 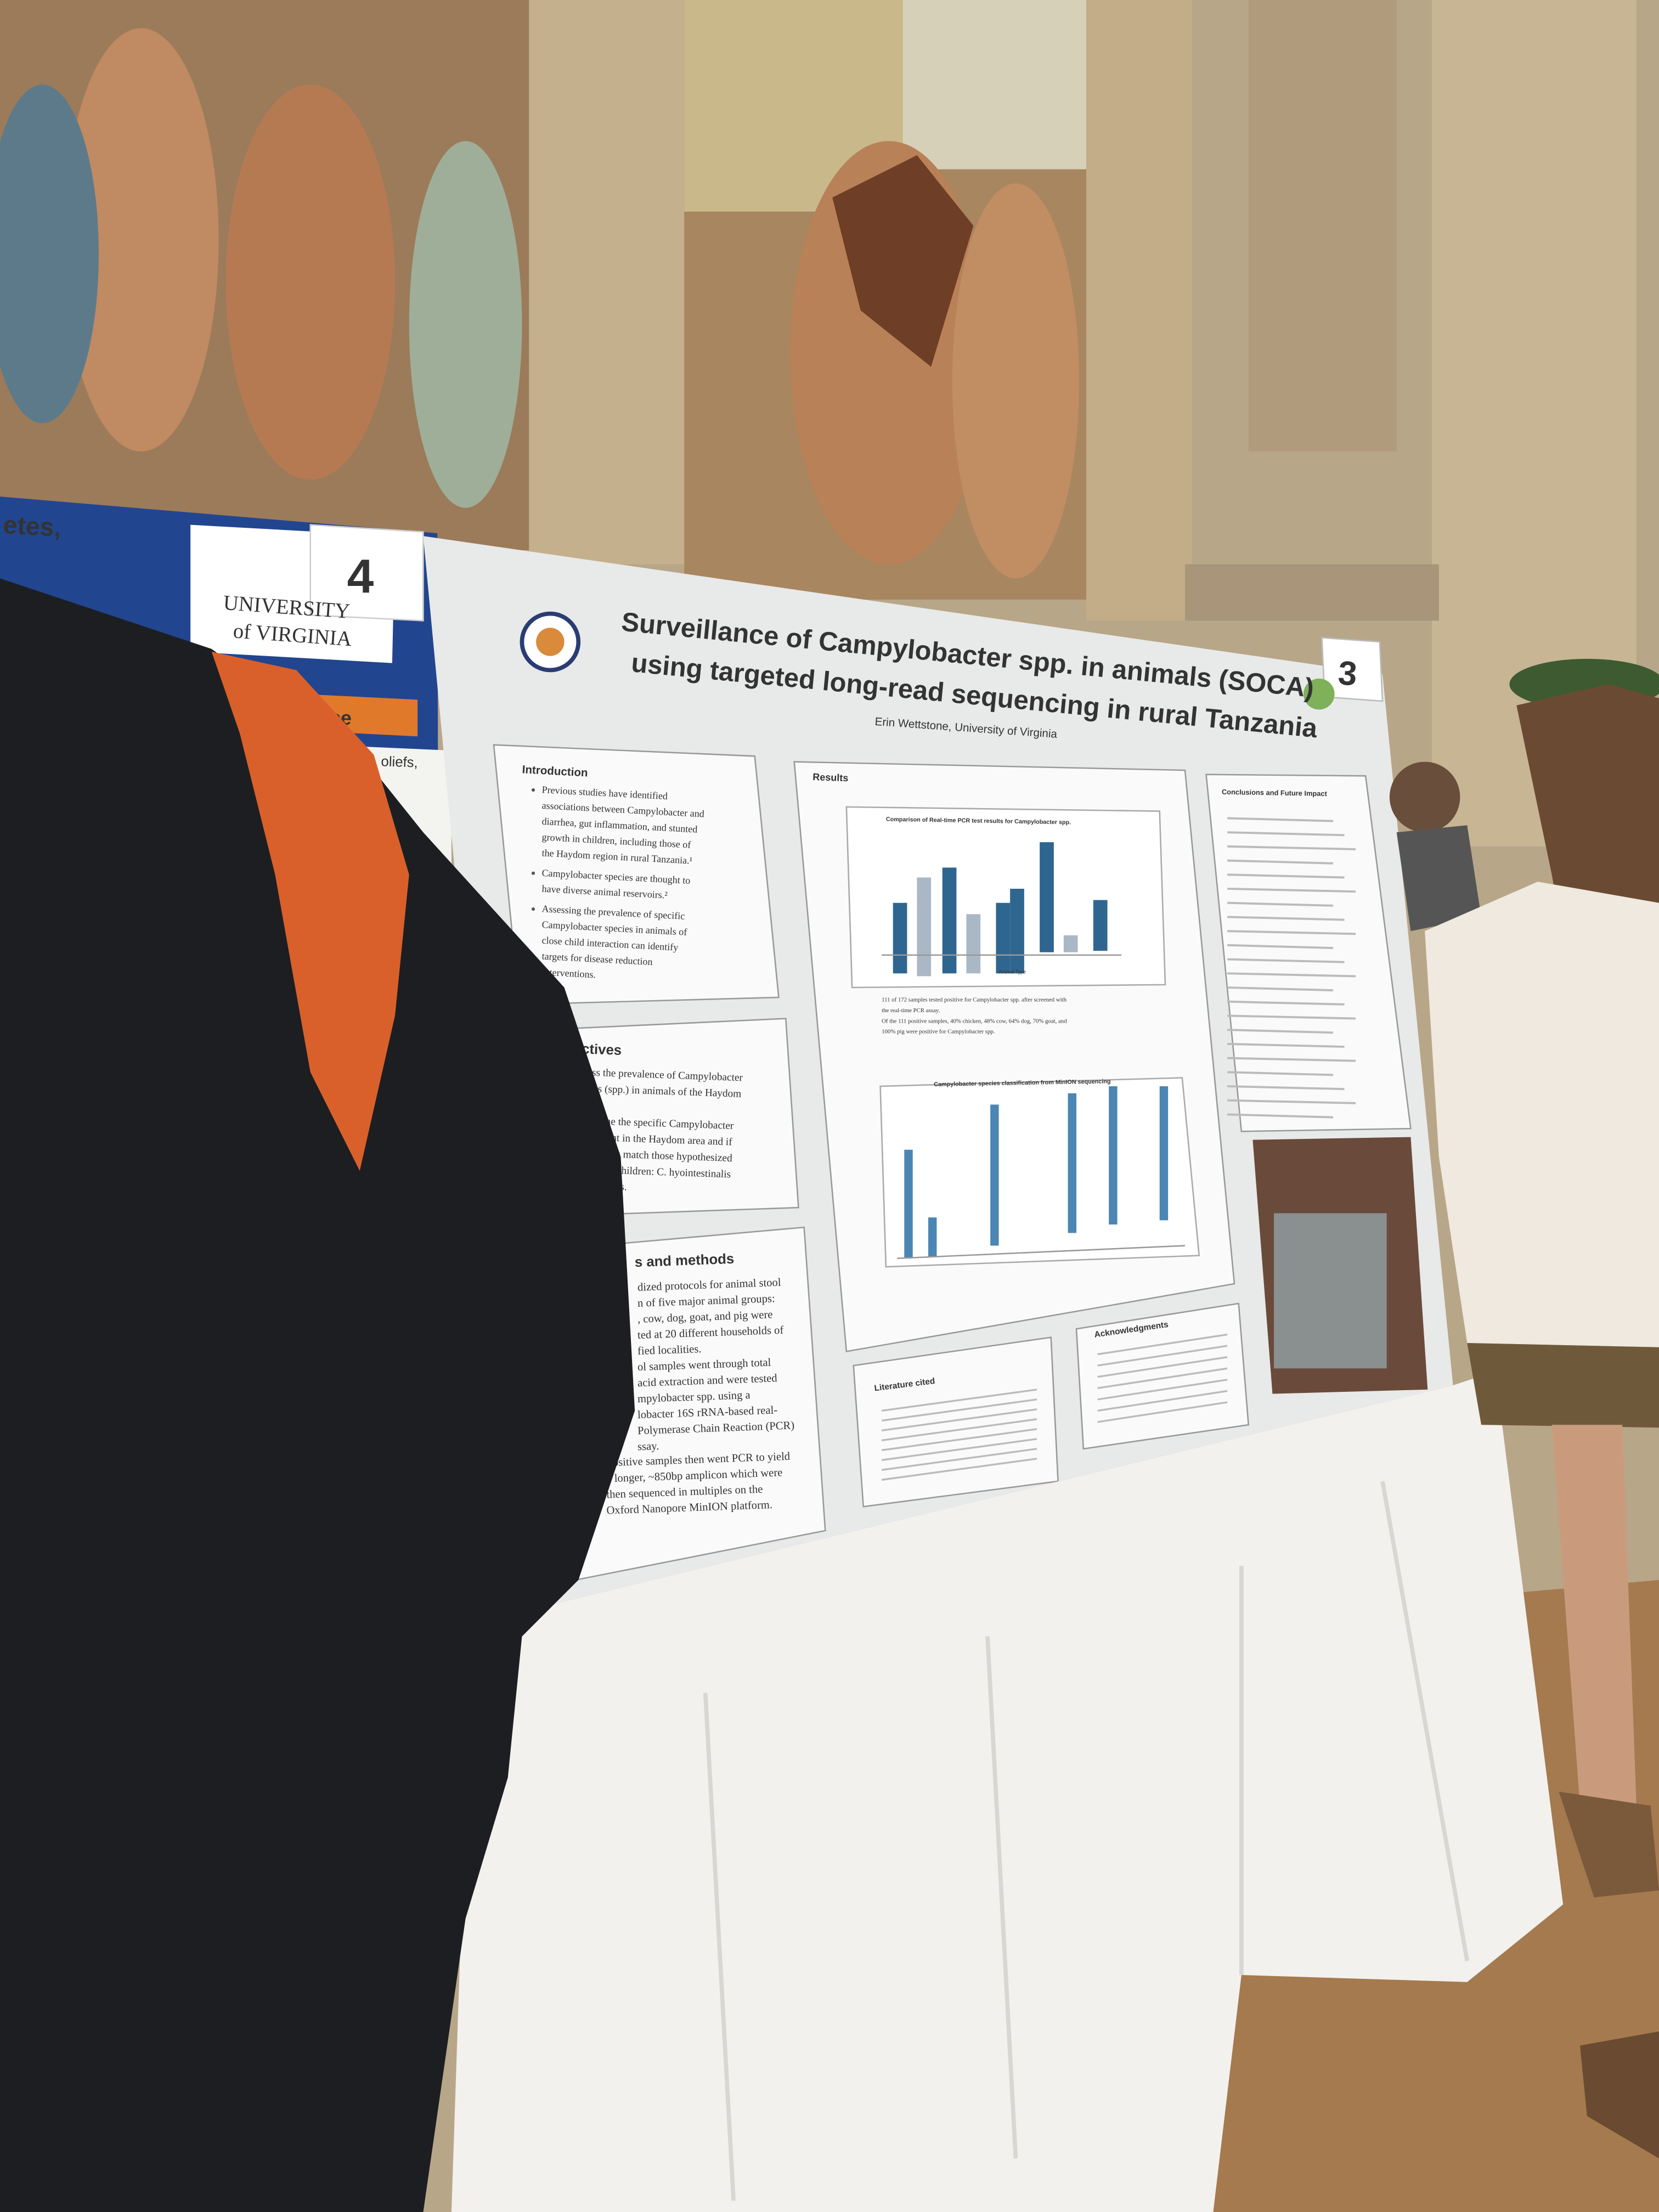 I want to click on skirt, so click(x=1563, y=1386).